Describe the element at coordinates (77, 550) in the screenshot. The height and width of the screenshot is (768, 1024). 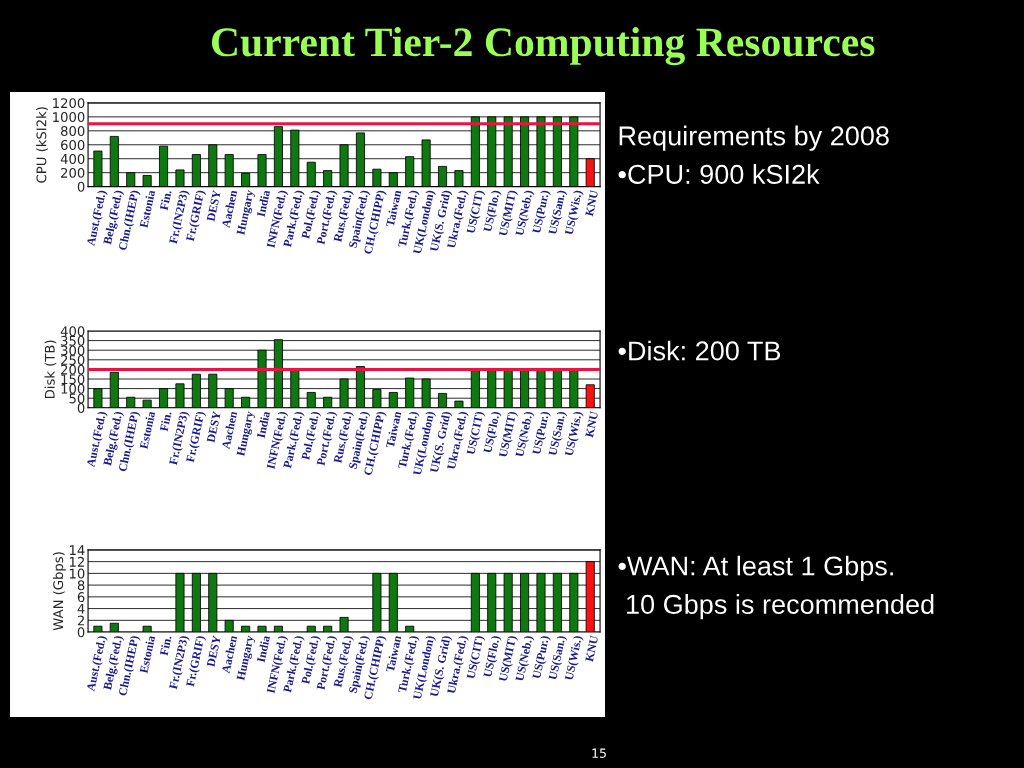
I see `y-tick-label: 14` at that location.